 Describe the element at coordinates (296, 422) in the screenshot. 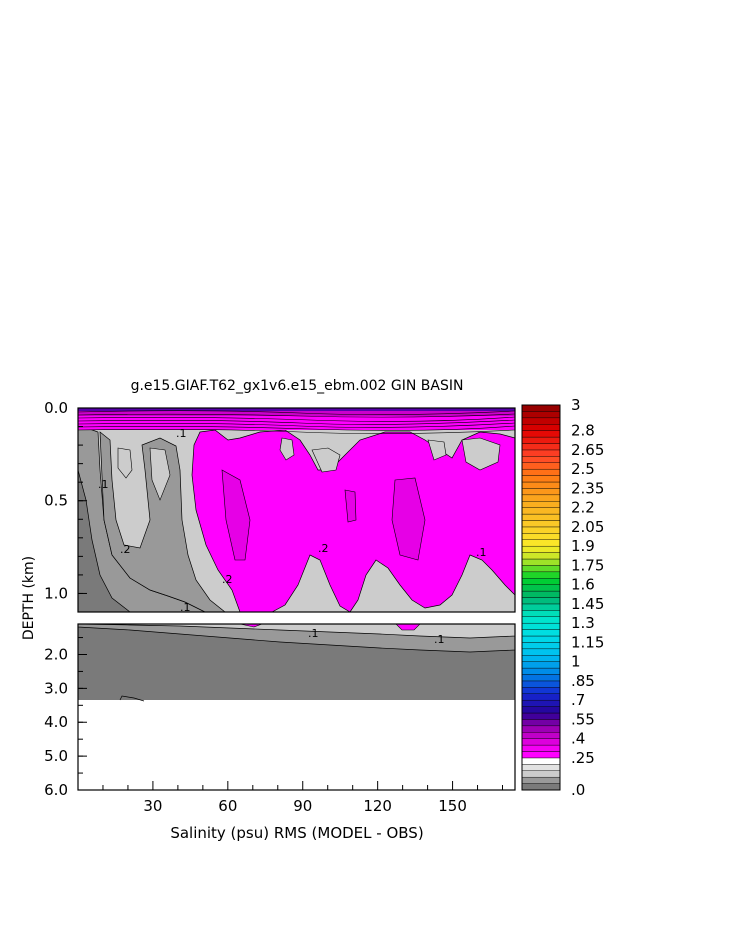

I see `surface-contours` at that location.